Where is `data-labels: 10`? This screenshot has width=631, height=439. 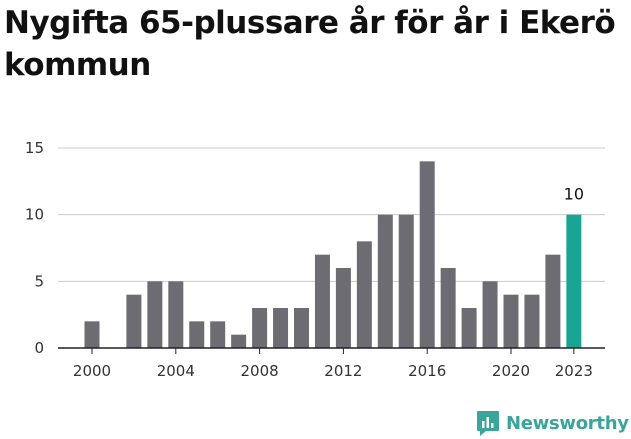
data-labels: 10 is located at coordinates (574, 194).